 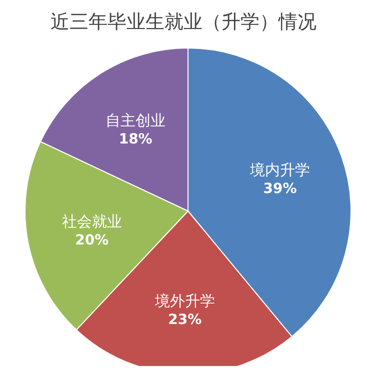 What do you see at coordinates (184, 301) in the screenshot?
I see `slice-label: 境外升学` at bounding box center [184, 301].